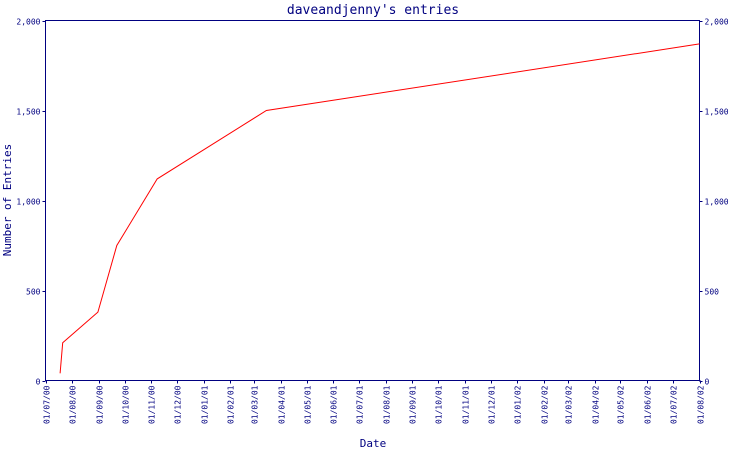 Image resolution: width=750 pixels, height=450 pixels. I want to click on x-tick-label: 01/07/01, so click(360, 404).